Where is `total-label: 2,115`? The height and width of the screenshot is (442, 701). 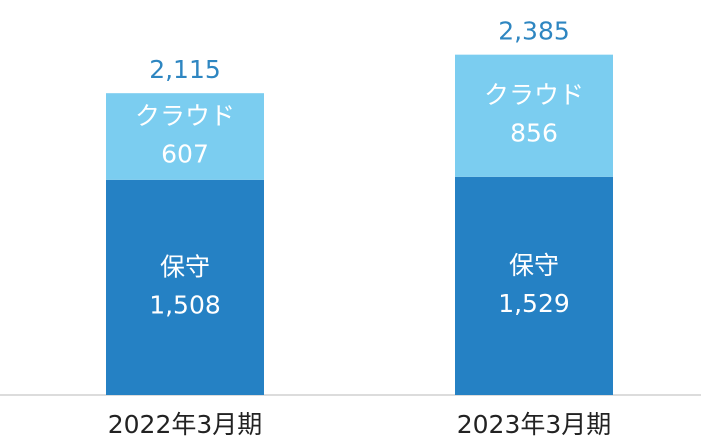 total-label: 2,115 is located at coordinates (185, 69).